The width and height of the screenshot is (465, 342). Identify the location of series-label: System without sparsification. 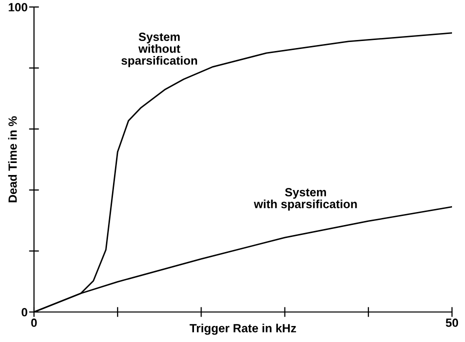
(159, 50).